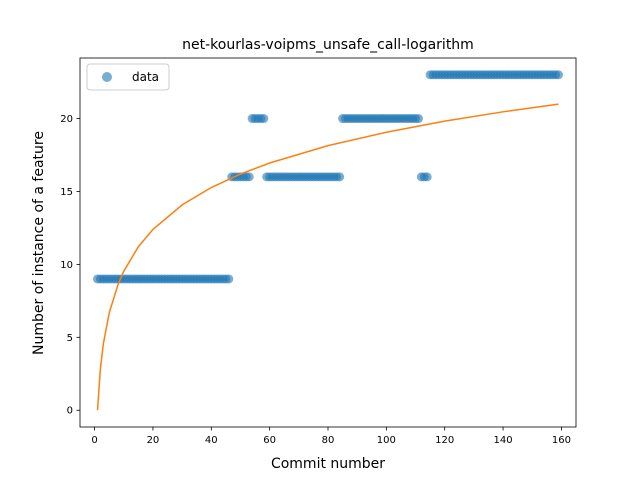 The image size is (640, 485). What do you see at coordinates (66, 192) in the screenshot?
I see `y-tick-label: 15` at bounding box center [66, 192].